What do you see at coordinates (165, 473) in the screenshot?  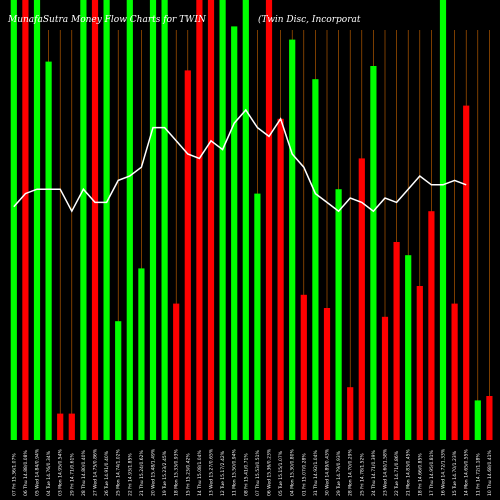 I see `x-tick-label: 19 Tue 15.23/2.45%` at bounding box center [165, 473].